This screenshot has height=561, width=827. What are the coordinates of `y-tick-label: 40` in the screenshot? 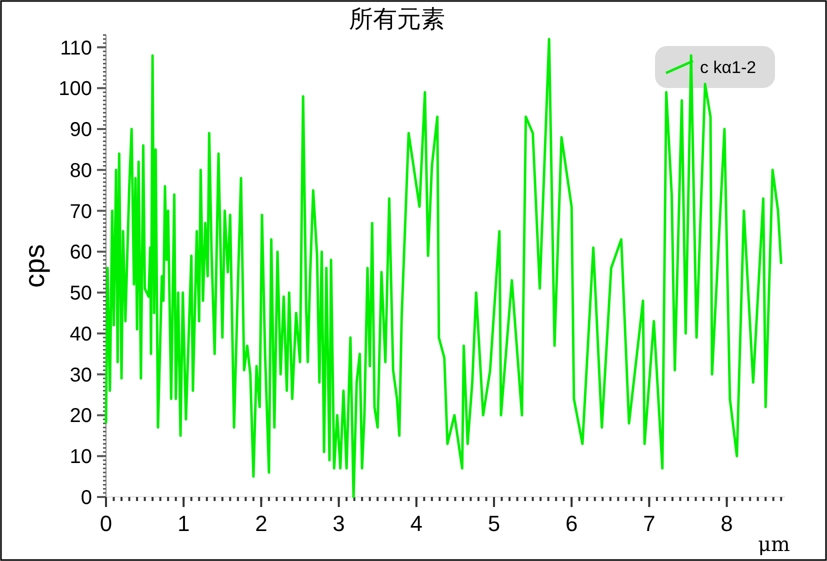 It's located at (81, 334).